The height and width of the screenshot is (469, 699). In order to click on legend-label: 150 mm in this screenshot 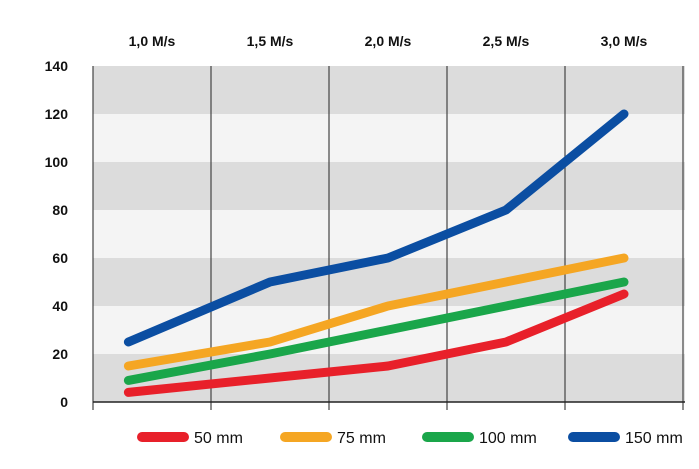, I will do `click(654, 438)`.